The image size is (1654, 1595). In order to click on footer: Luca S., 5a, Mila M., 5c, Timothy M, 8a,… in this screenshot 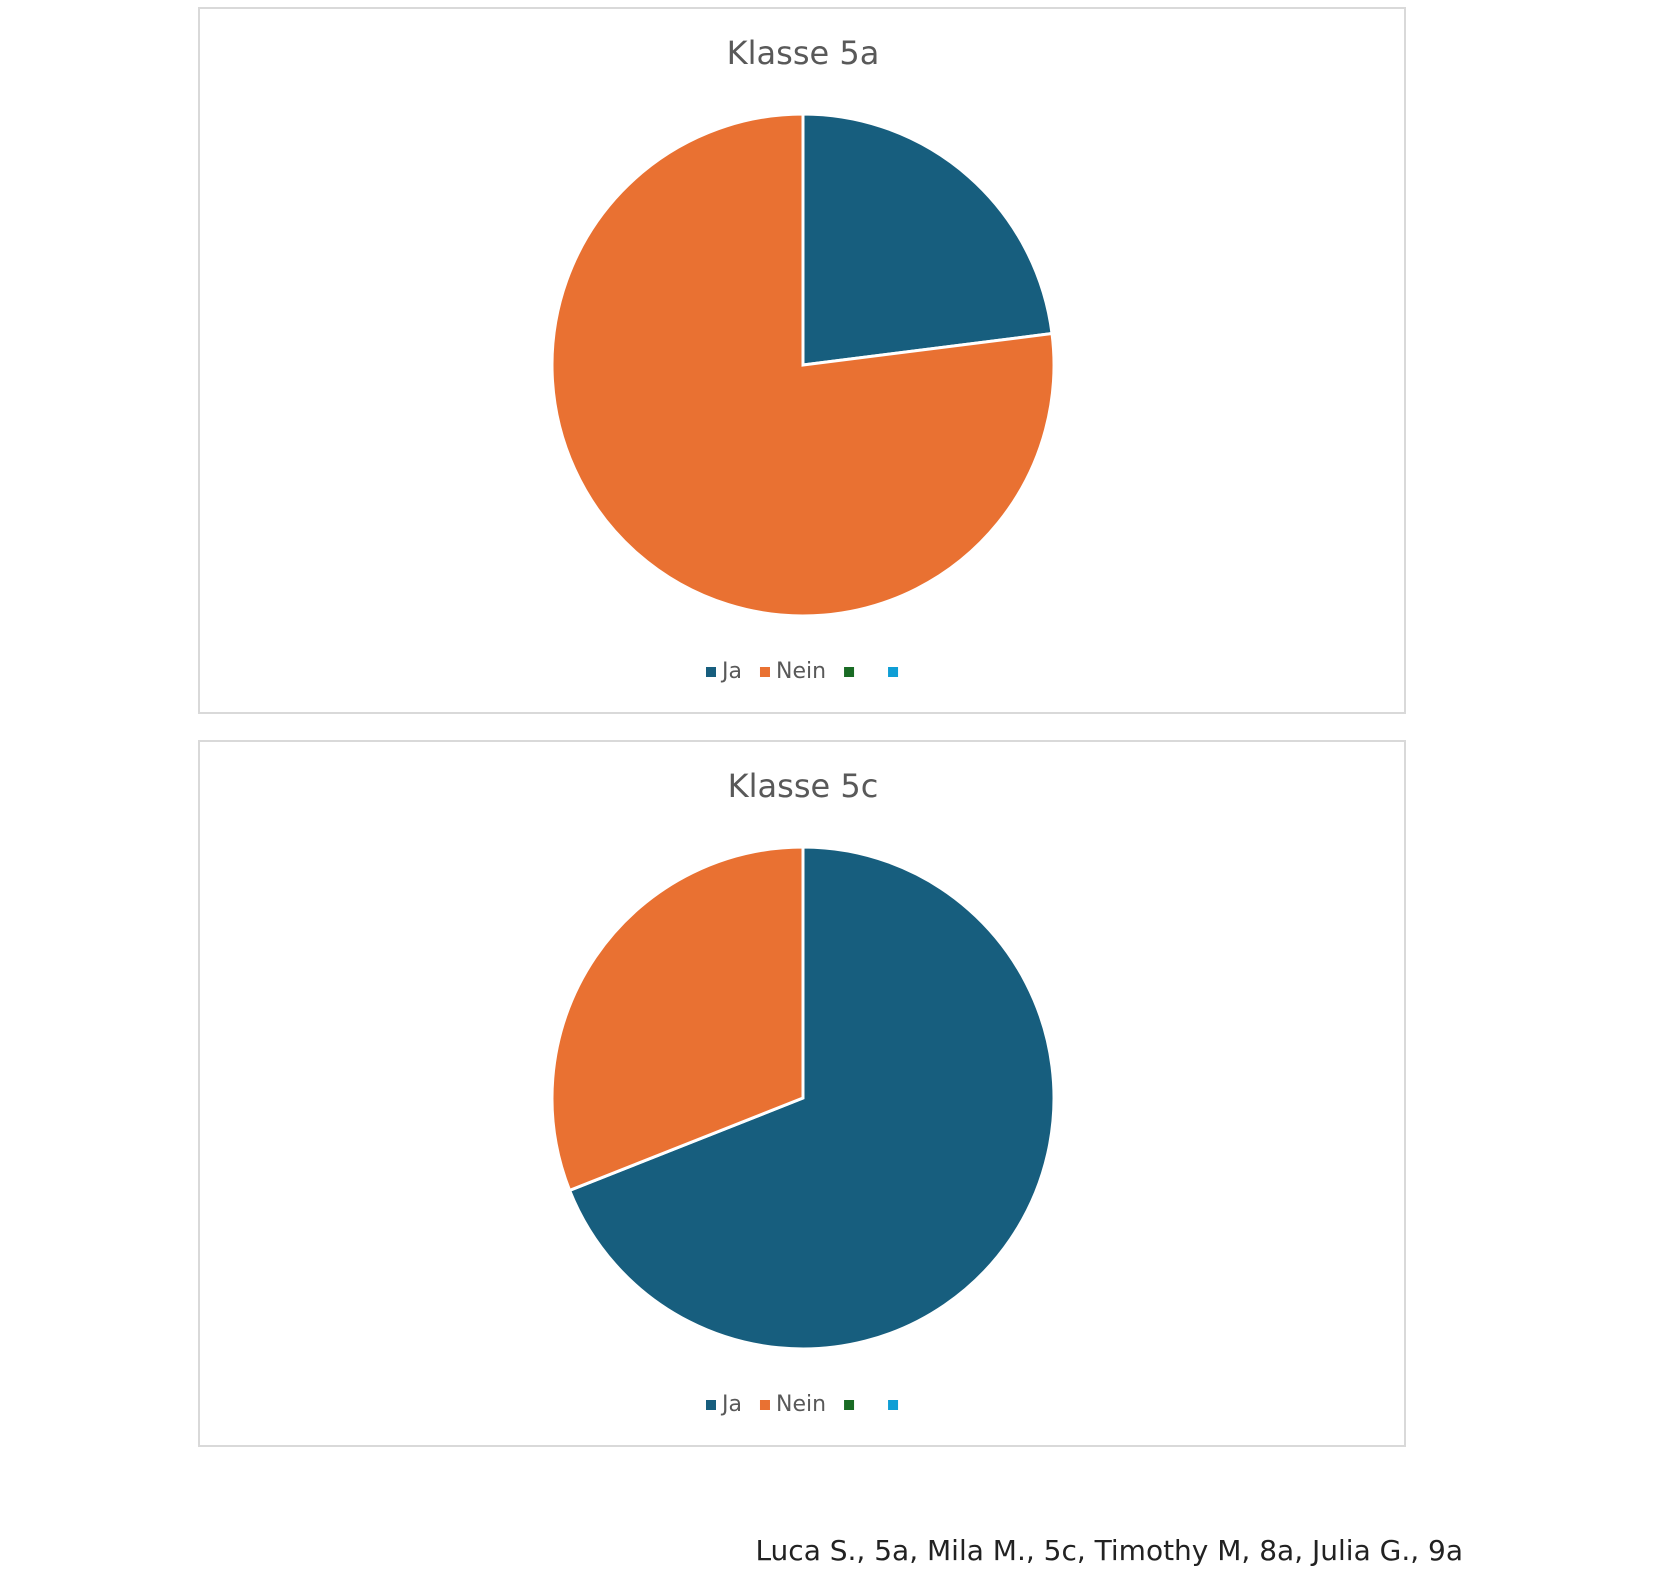, I will do `click(1109, 1550)`.